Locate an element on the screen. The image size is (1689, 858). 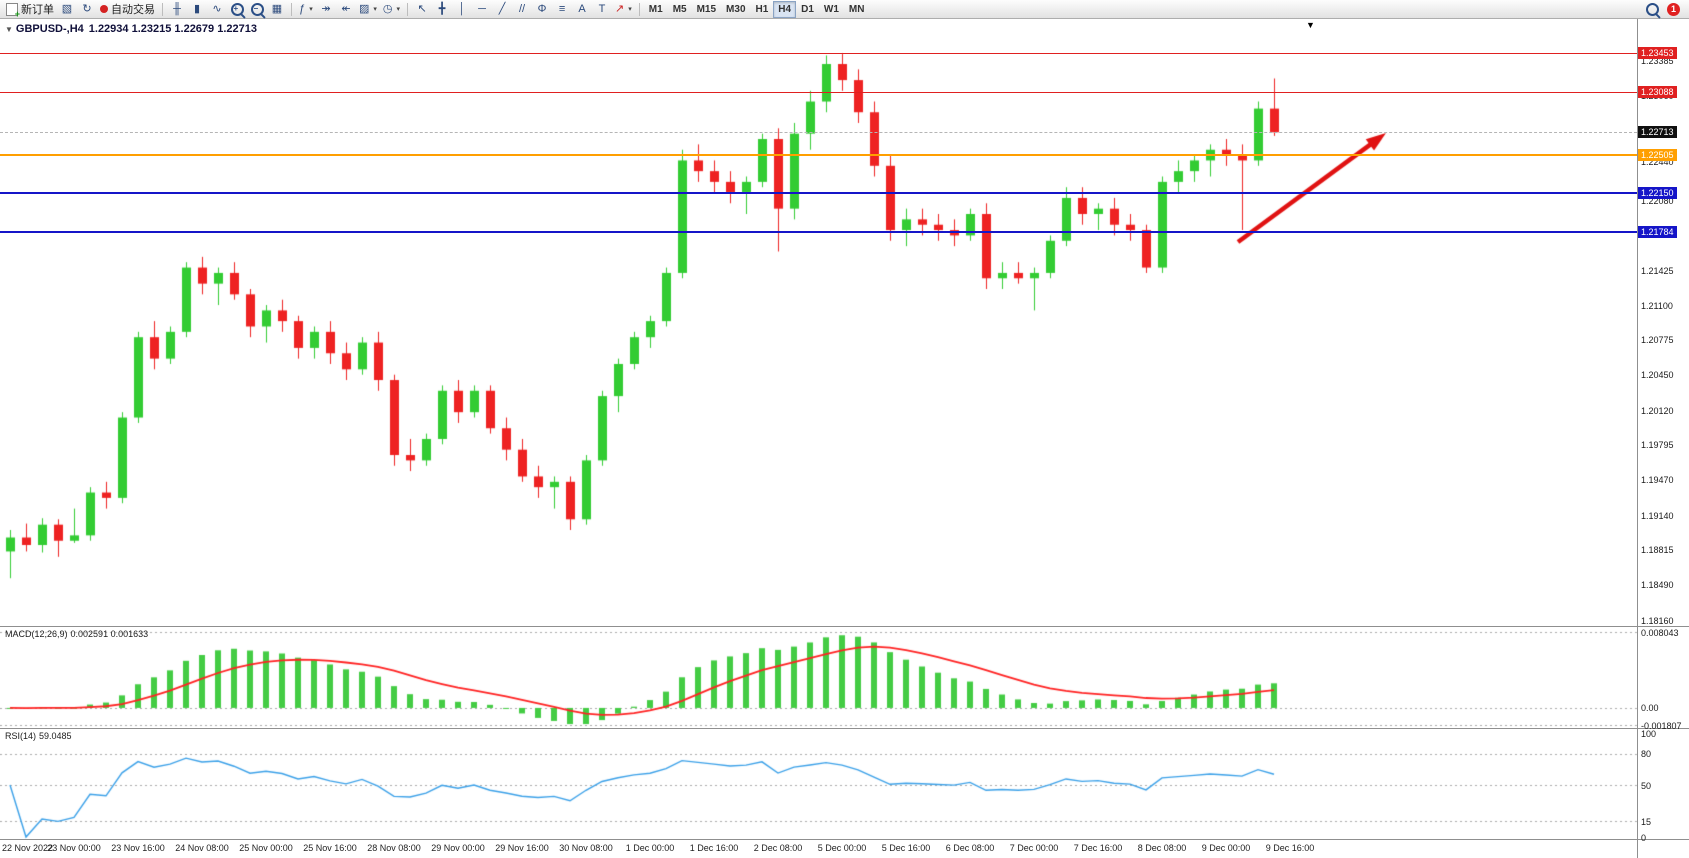
price-axis-tick: 1.23385 is located at coordinates (1657, 60).